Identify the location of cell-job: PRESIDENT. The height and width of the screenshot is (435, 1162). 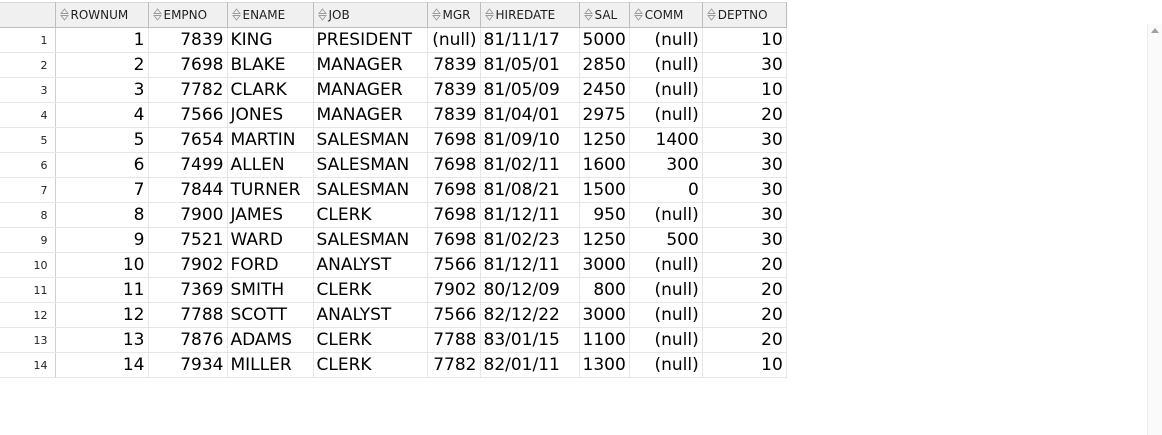
(370, 40).